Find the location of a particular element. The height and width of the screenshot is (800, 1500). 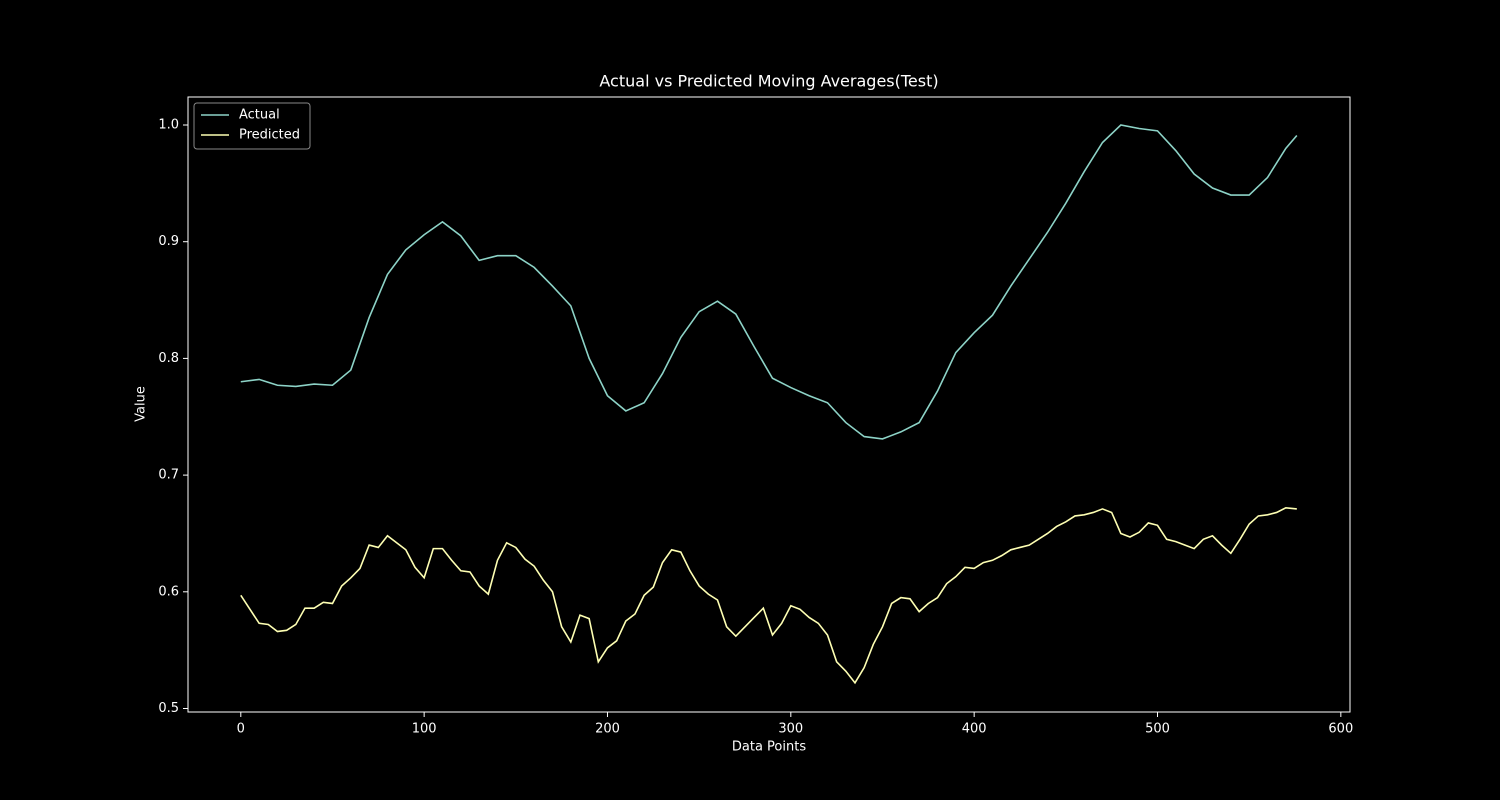

y-axis-label: Value is located at coordinates (141, 404).